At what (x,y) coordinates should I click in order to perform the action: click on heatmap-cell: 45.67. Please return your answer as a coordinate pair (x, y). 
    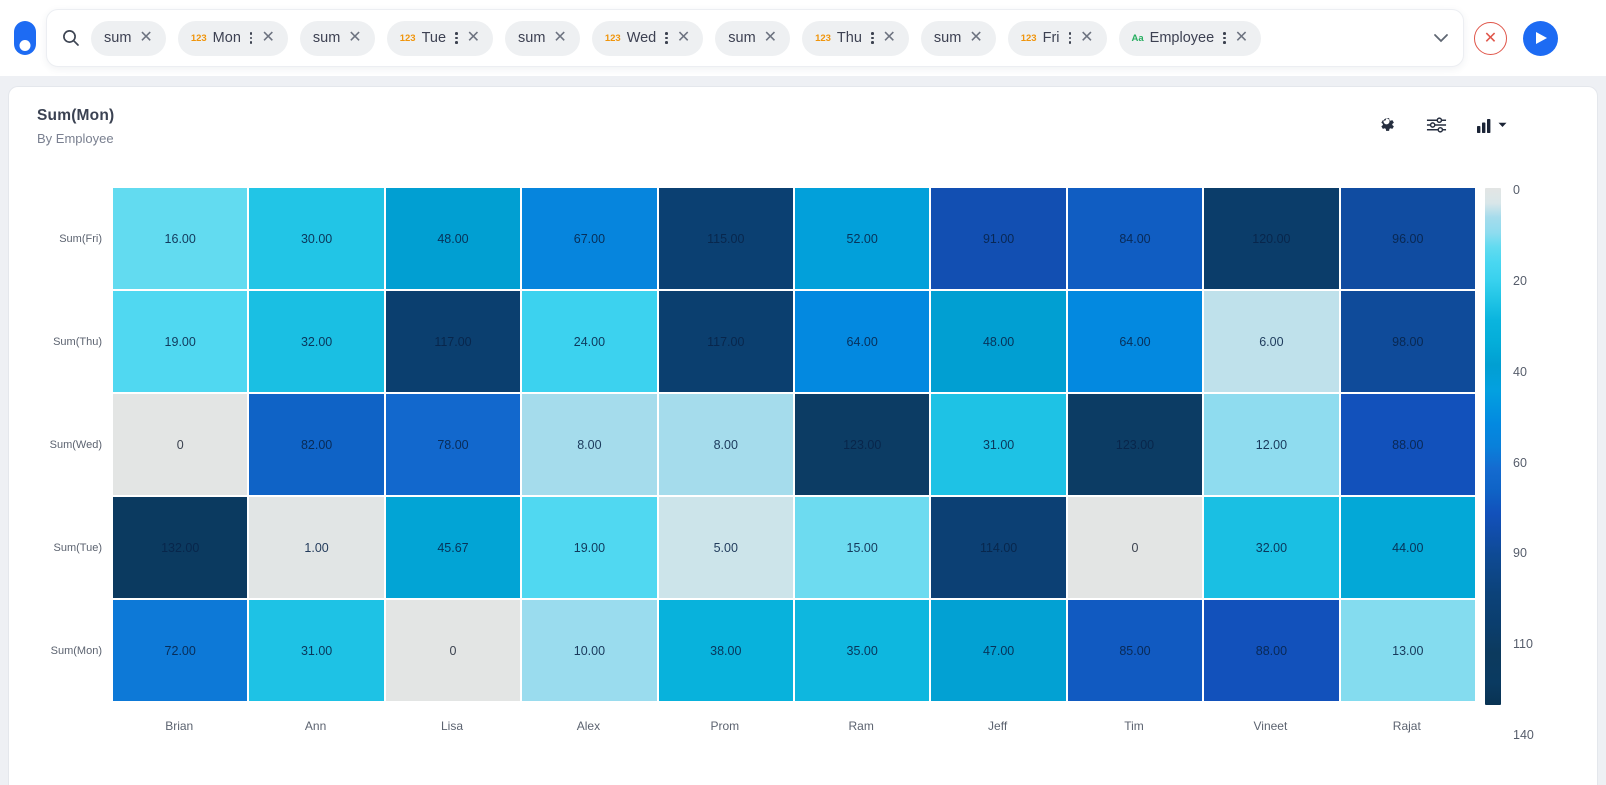
    Looking at the image, I should click on (453, 547).